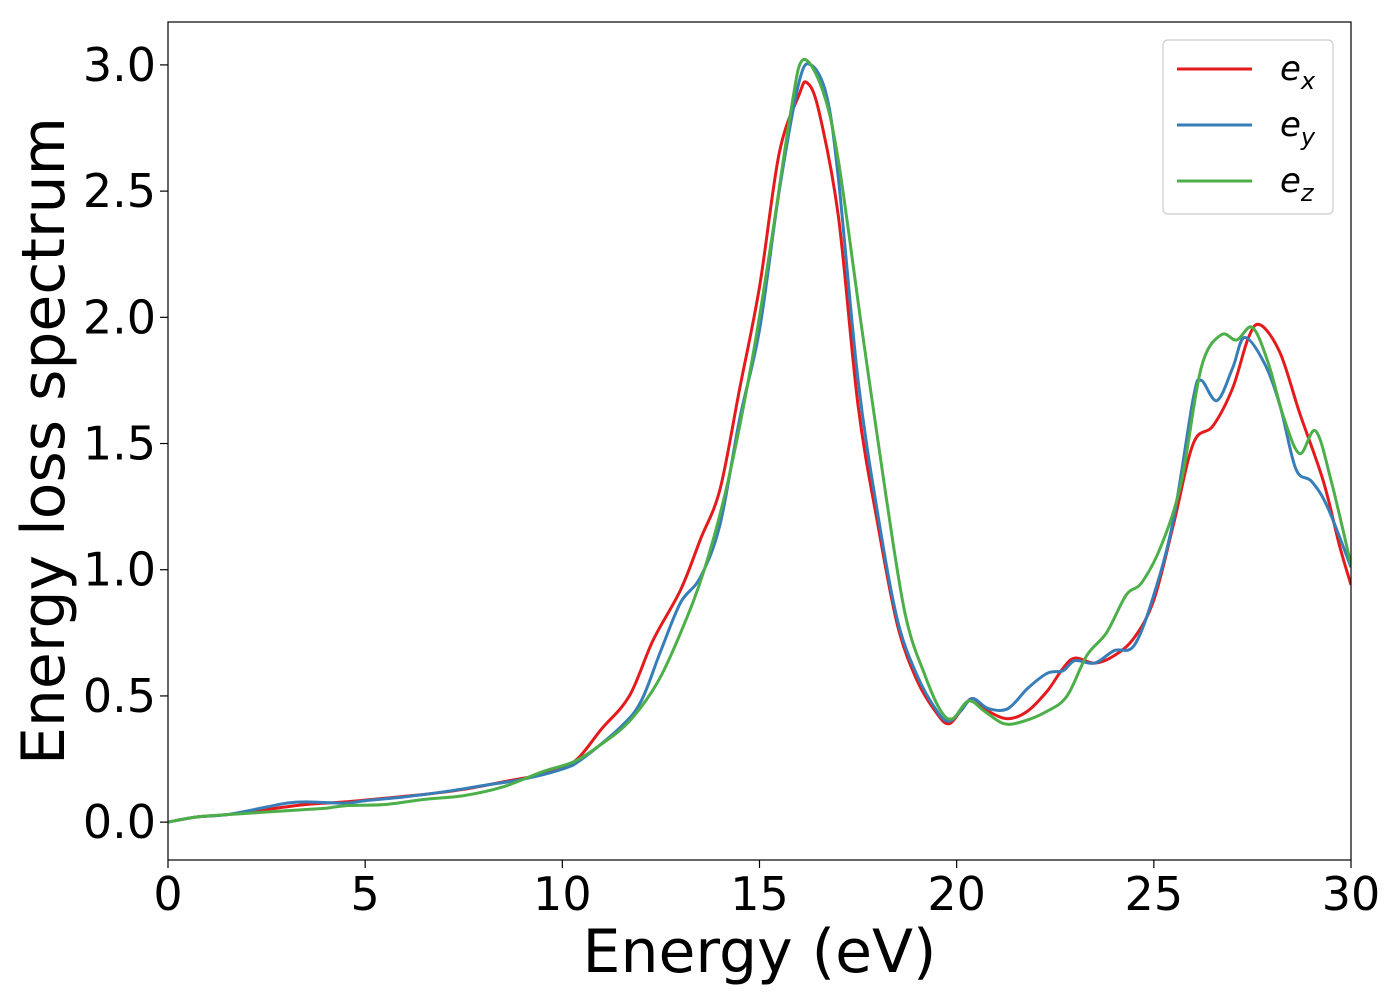 This screenshot has width=1400, height=1000. I want to click on x-tick-label: 15, so click(759, 894).